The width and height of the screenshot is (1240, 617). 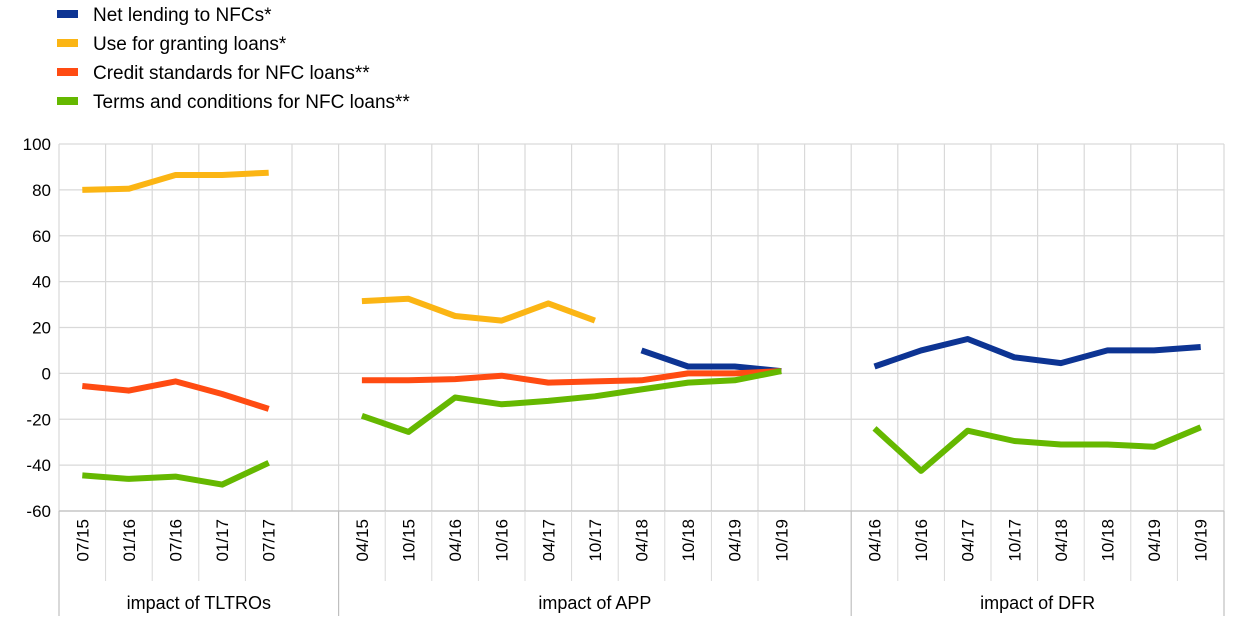 I want to click on x-tick-label: 01/16, so click(x=129, y=540).